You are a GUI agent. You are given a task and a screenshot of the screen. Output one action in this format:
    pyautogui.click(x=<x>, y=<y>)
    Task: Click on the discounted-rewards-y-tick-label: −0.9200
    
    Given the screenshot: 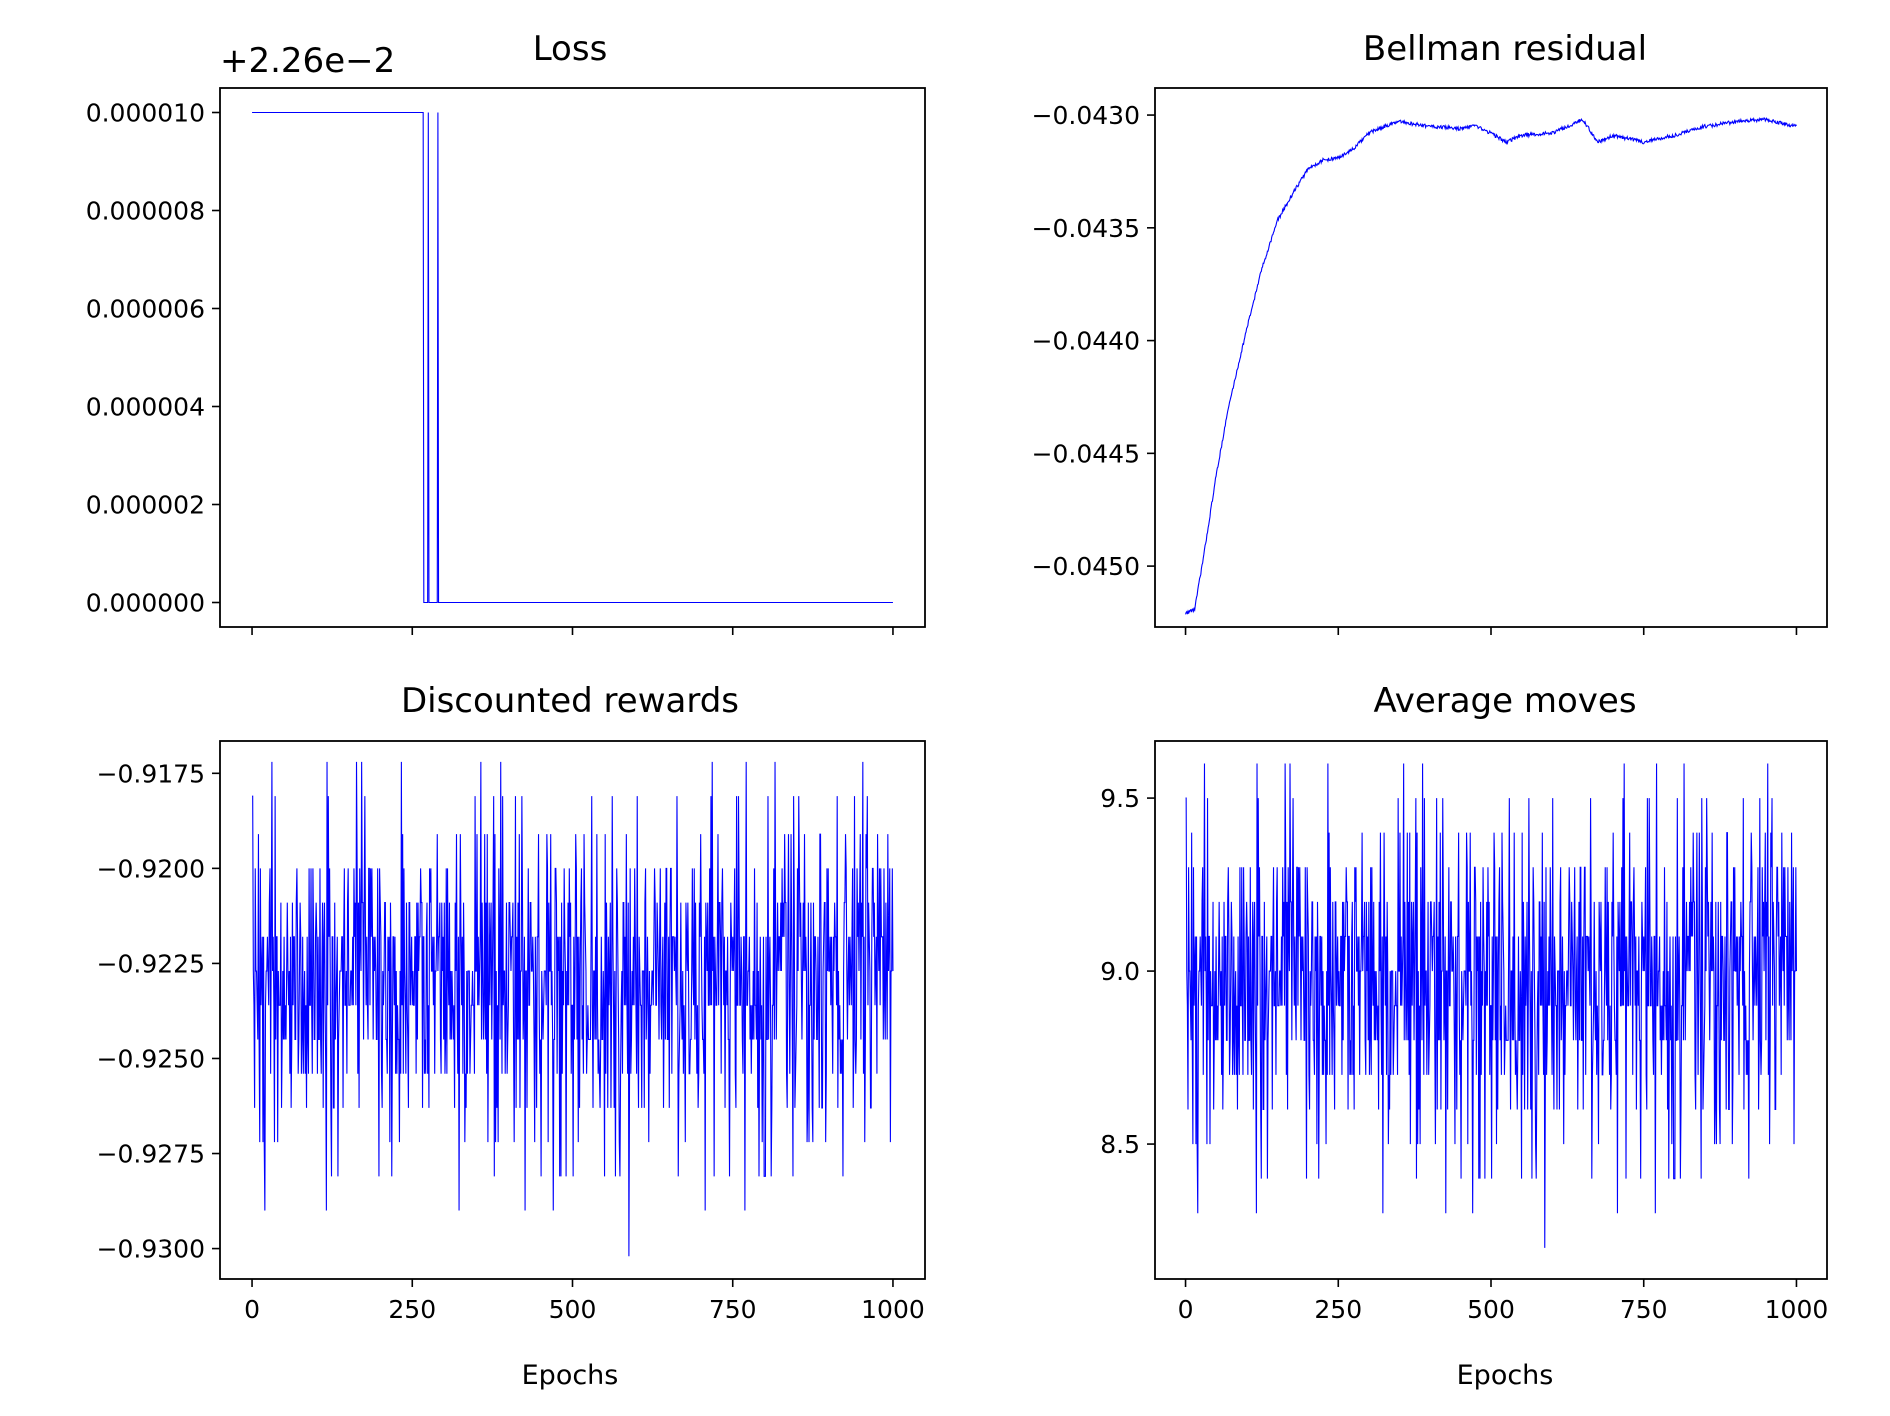 What is the action you would take?
    pyautogui.click(x=151, y=868)
    